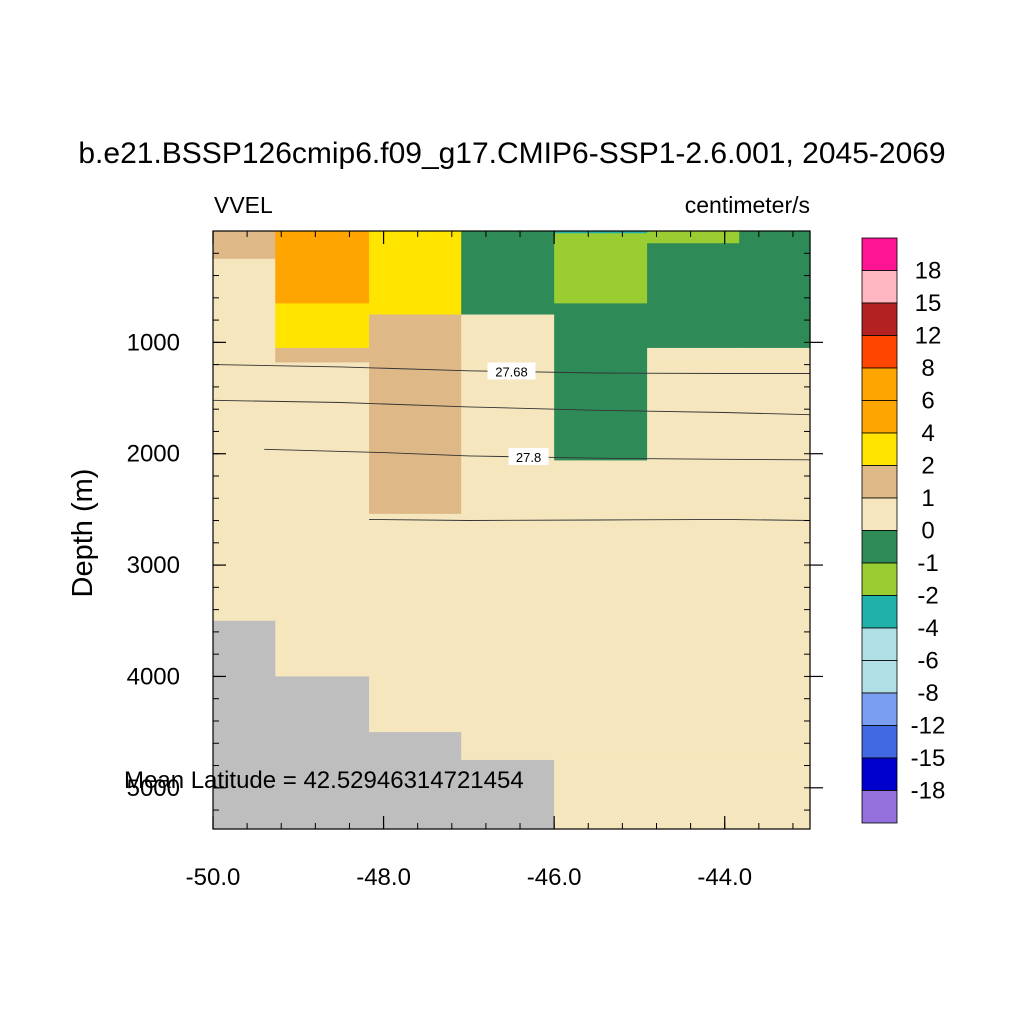 The height and width of the screenshot is (1024, 1024). I want to click on colorbar-label: 4, so click(927, 433).